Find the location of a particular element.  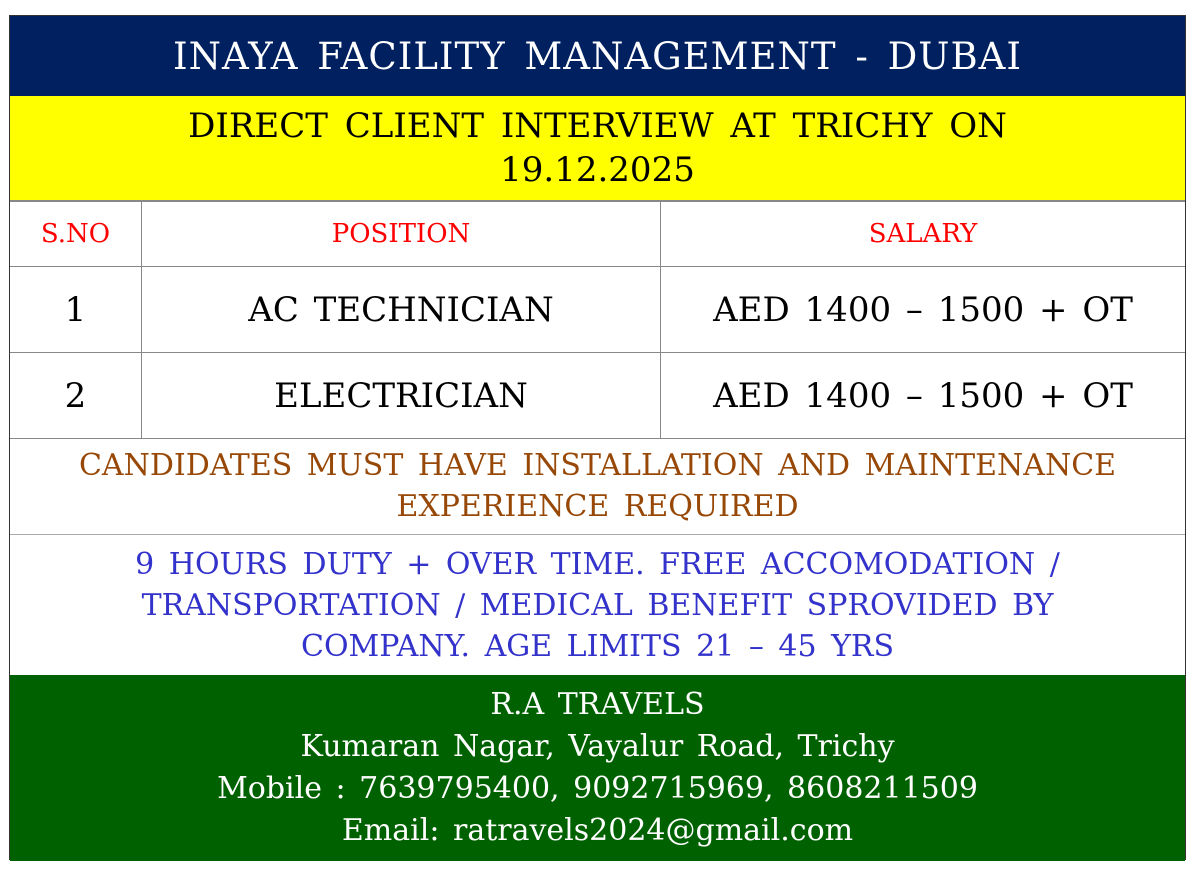

company-title-band: INAYA FACILITY MANAGEMENT - DUBAI is located at coordinates (597, 56).